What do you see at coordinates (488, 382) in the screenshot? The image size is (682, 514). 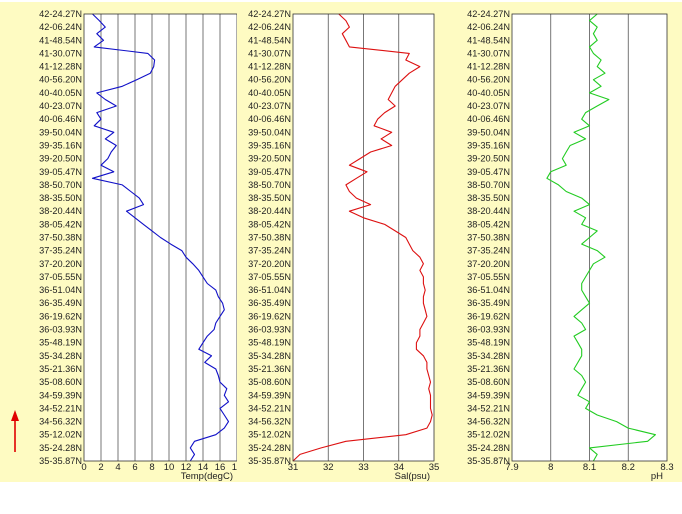 I see `ph-y-tick-label: 35-08.60N` at bounding box center [488, 382].